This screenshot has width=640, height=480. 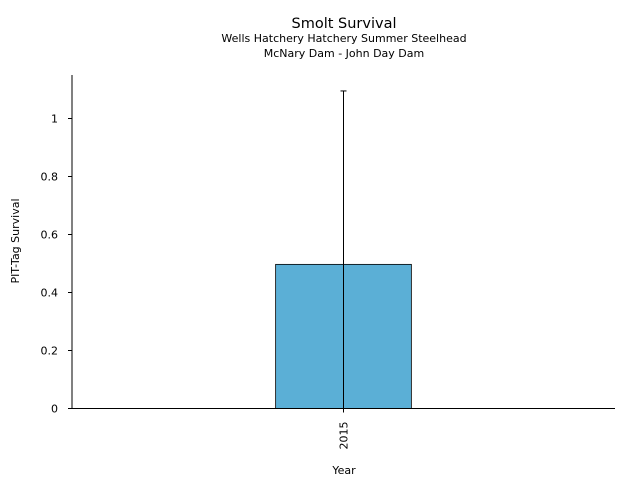 What do you see at coordinates (50, 351) in the screenshot?
I see `y-tick-label: 0.2` at bounding box center [50, 351].